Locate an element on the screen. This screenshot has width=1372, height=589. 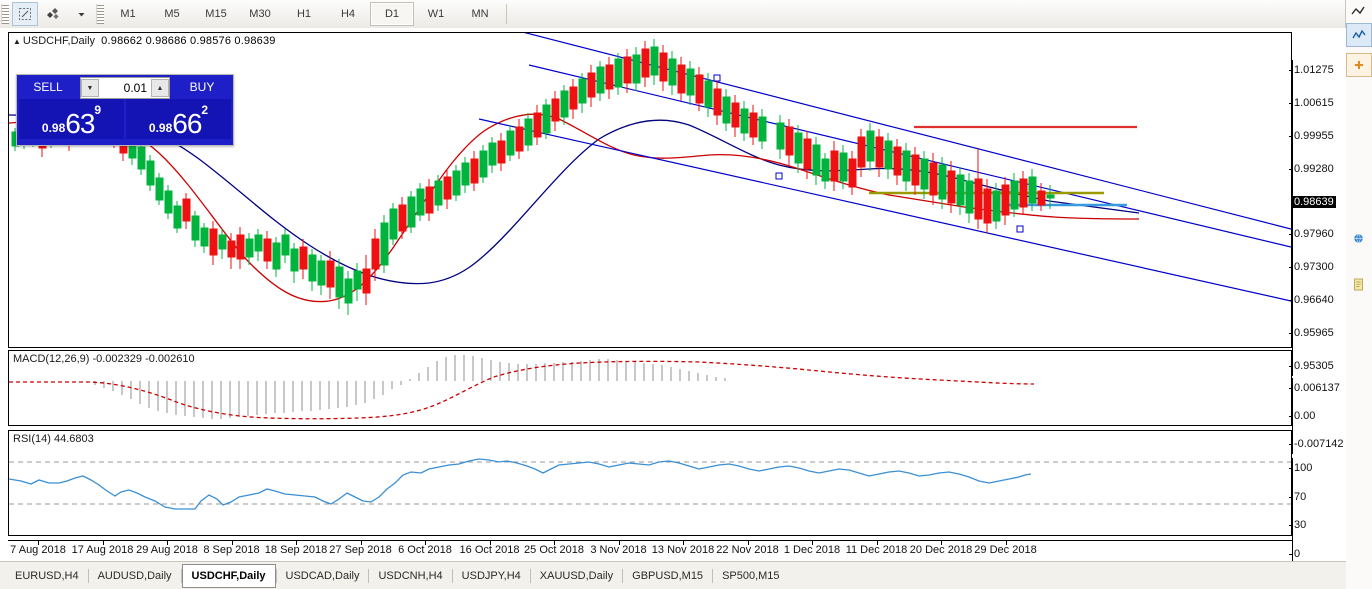
toolbar-grip is located at coordinates (5, 14).